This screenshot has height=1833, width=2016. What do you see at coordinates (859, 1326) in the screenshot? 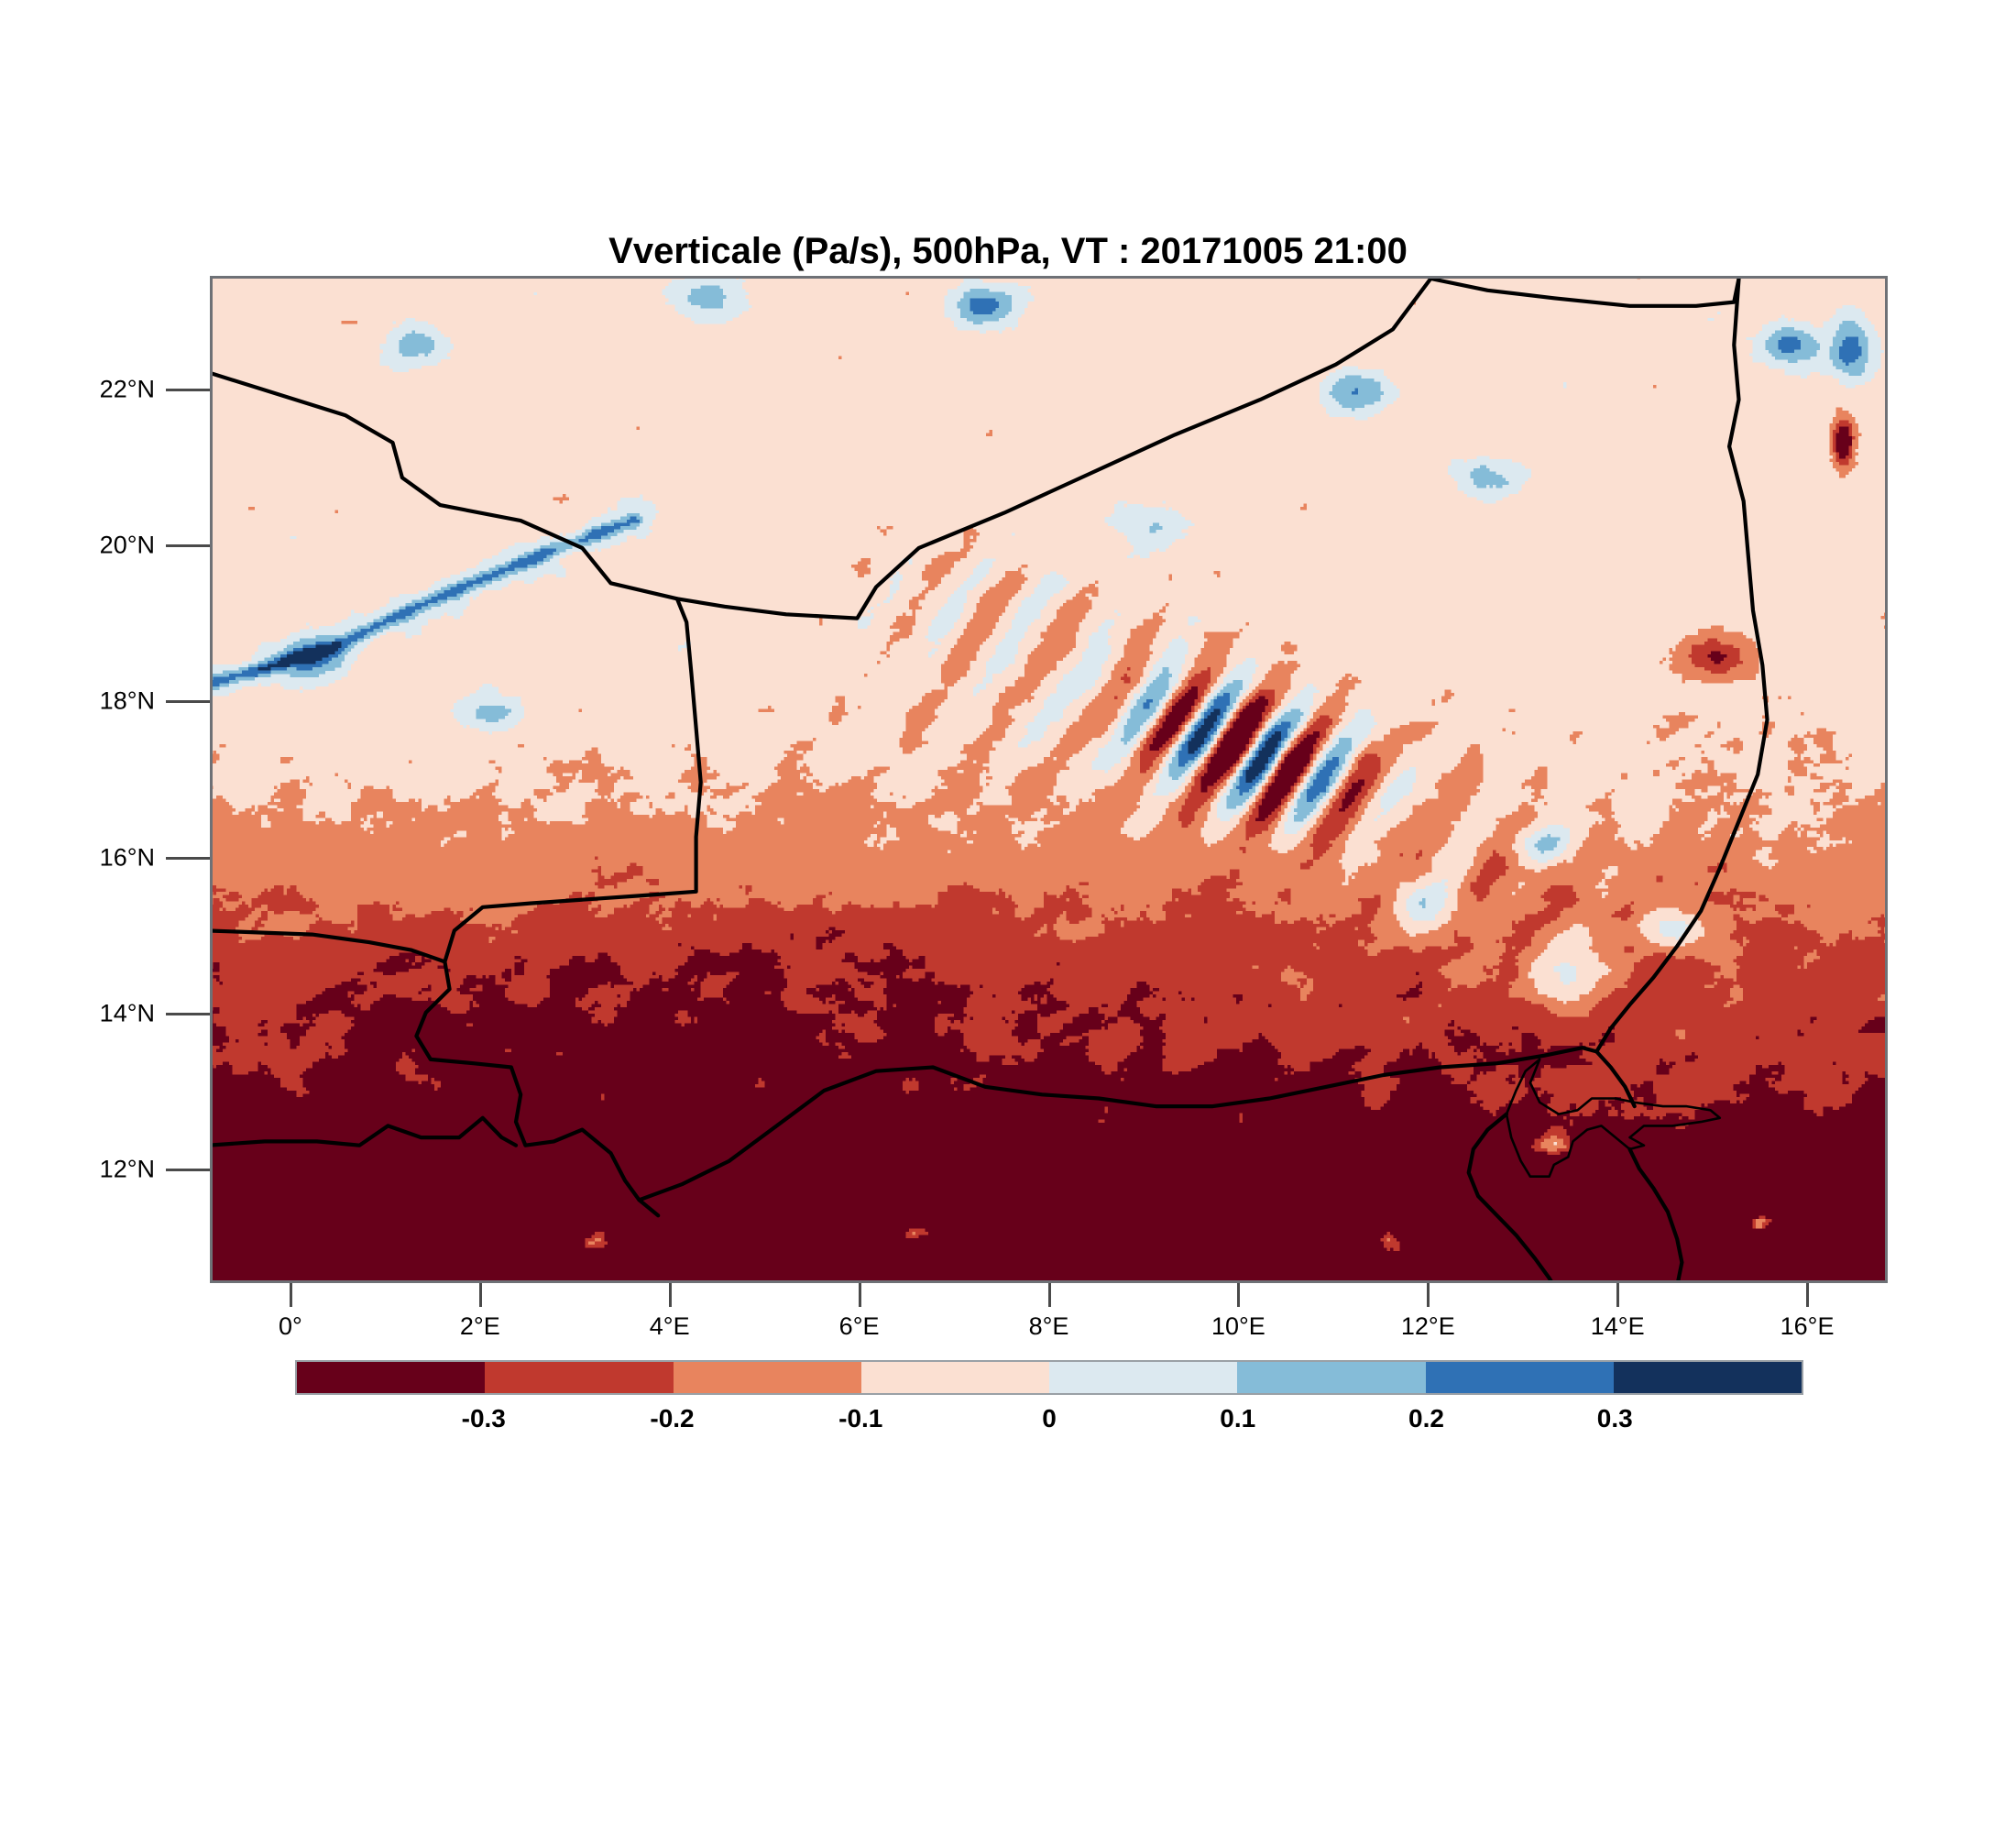
I see `longitude-tick-label: 6°E` at bounding box center [859, 1326].